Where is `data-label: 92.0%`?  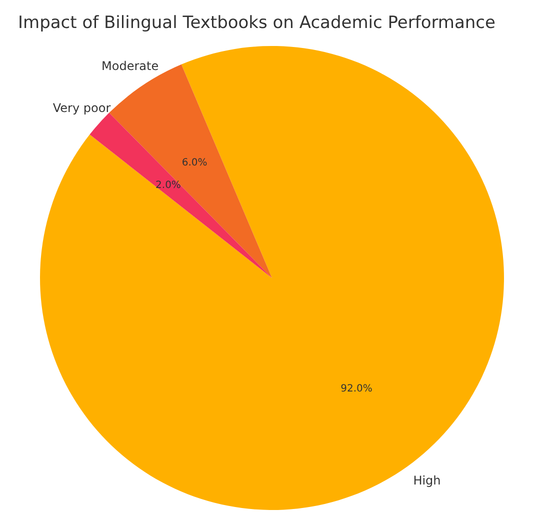 data-label: 92.0% is located at coordinates (356, 389).